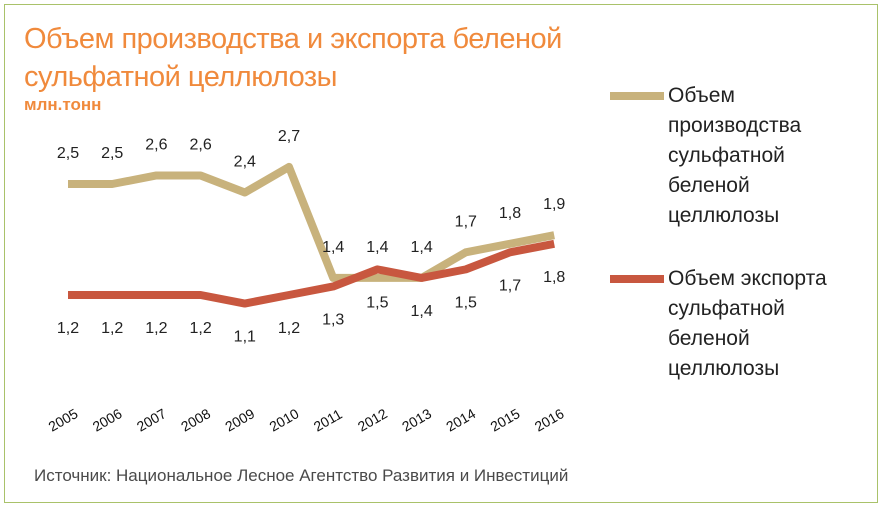 The height and width of the screenshot is (511, 886). Describe the element at coordinates (726, 155) in the screenshot. I see `legend-label-production: сульфатной` at that location.